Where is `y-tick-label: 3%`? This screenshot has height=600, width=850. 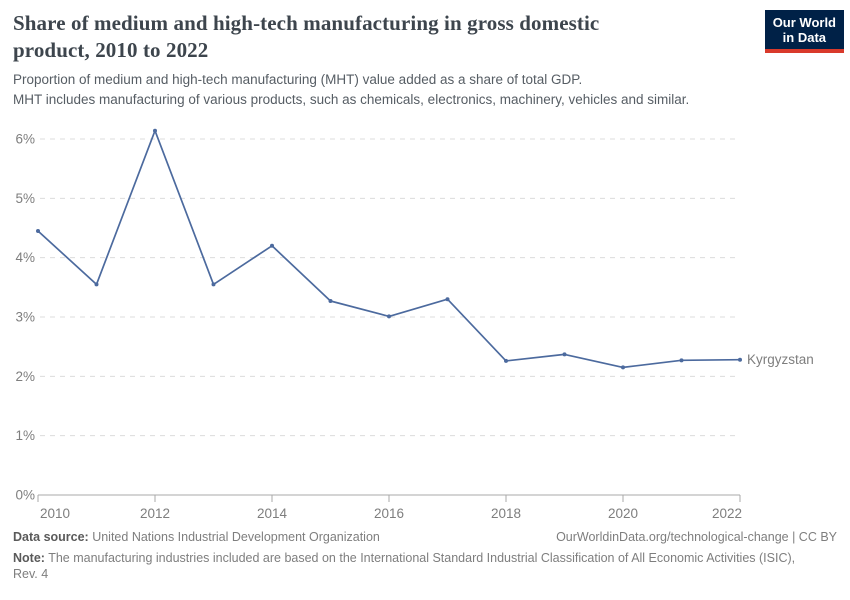 y-tick-label: 3% is located at coordinates (25, 317).